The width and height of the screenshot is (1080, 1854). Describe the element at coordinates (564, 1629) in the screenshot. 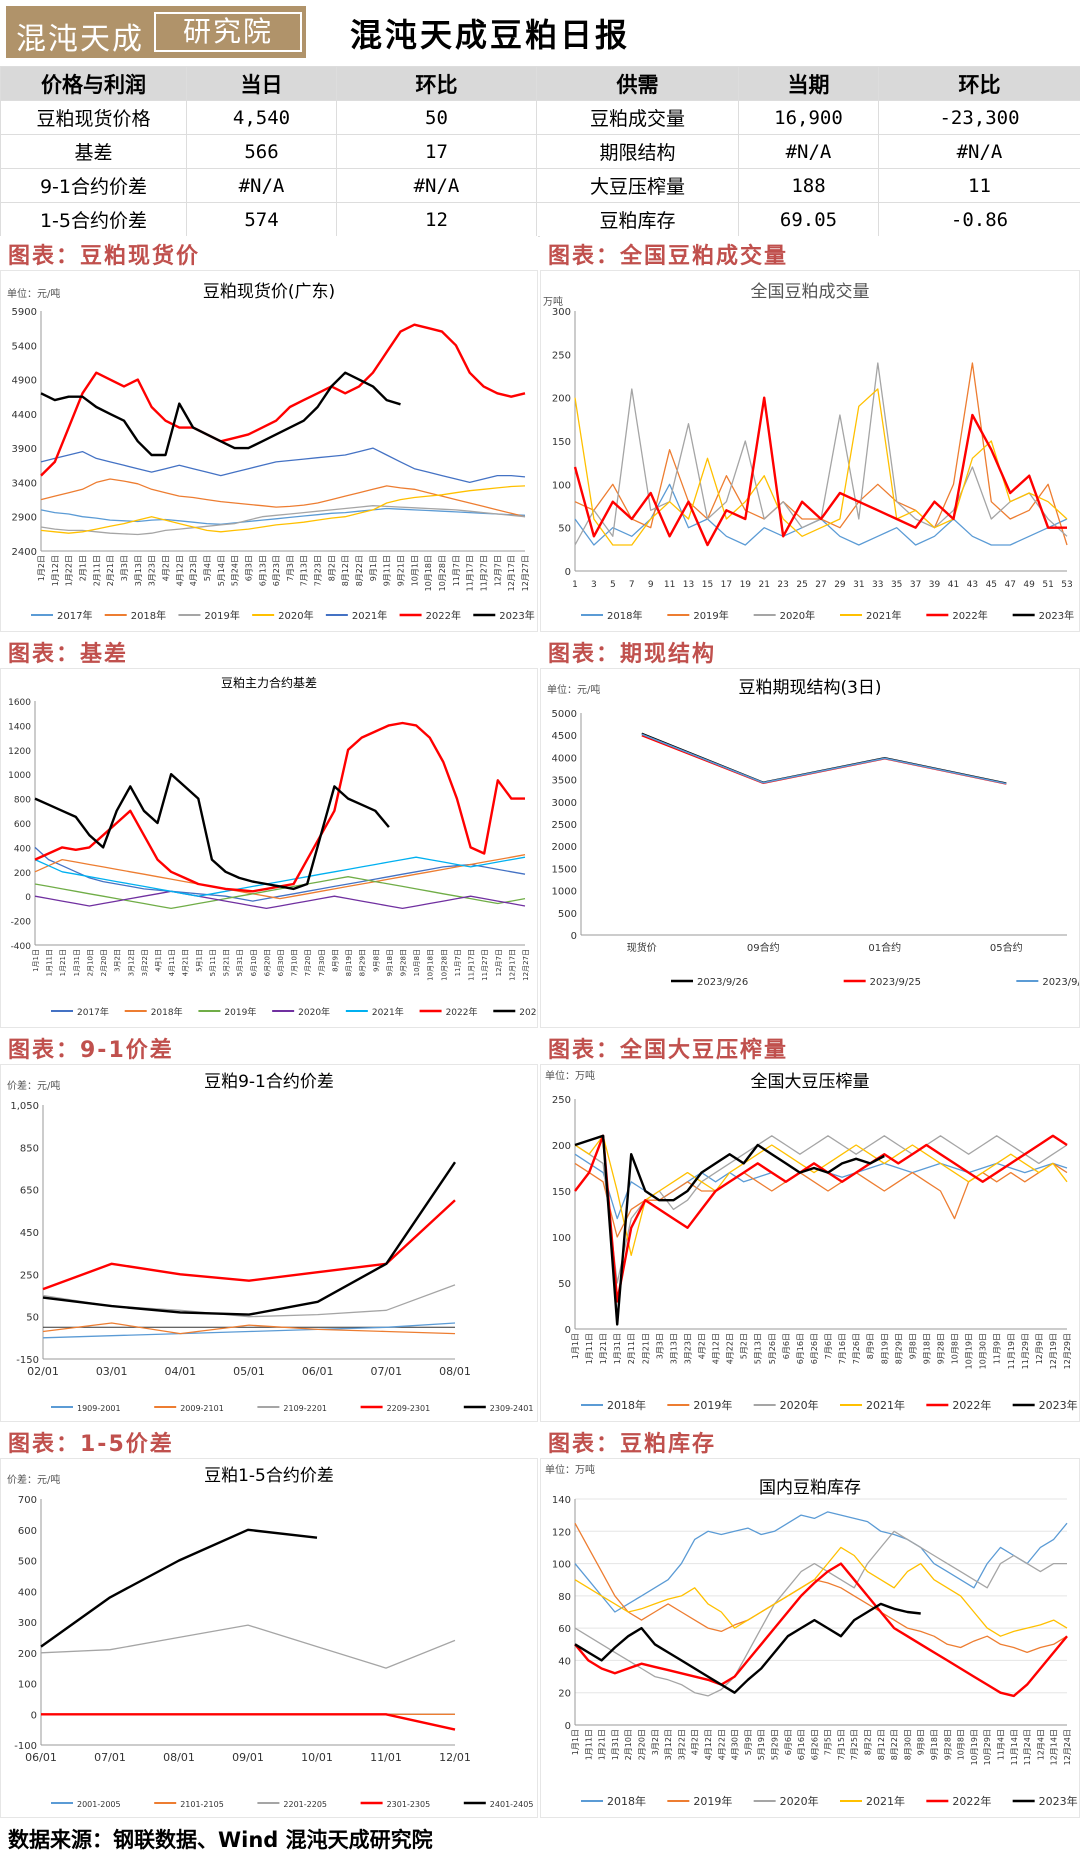

I see `y-tick-label: 60` at that location.